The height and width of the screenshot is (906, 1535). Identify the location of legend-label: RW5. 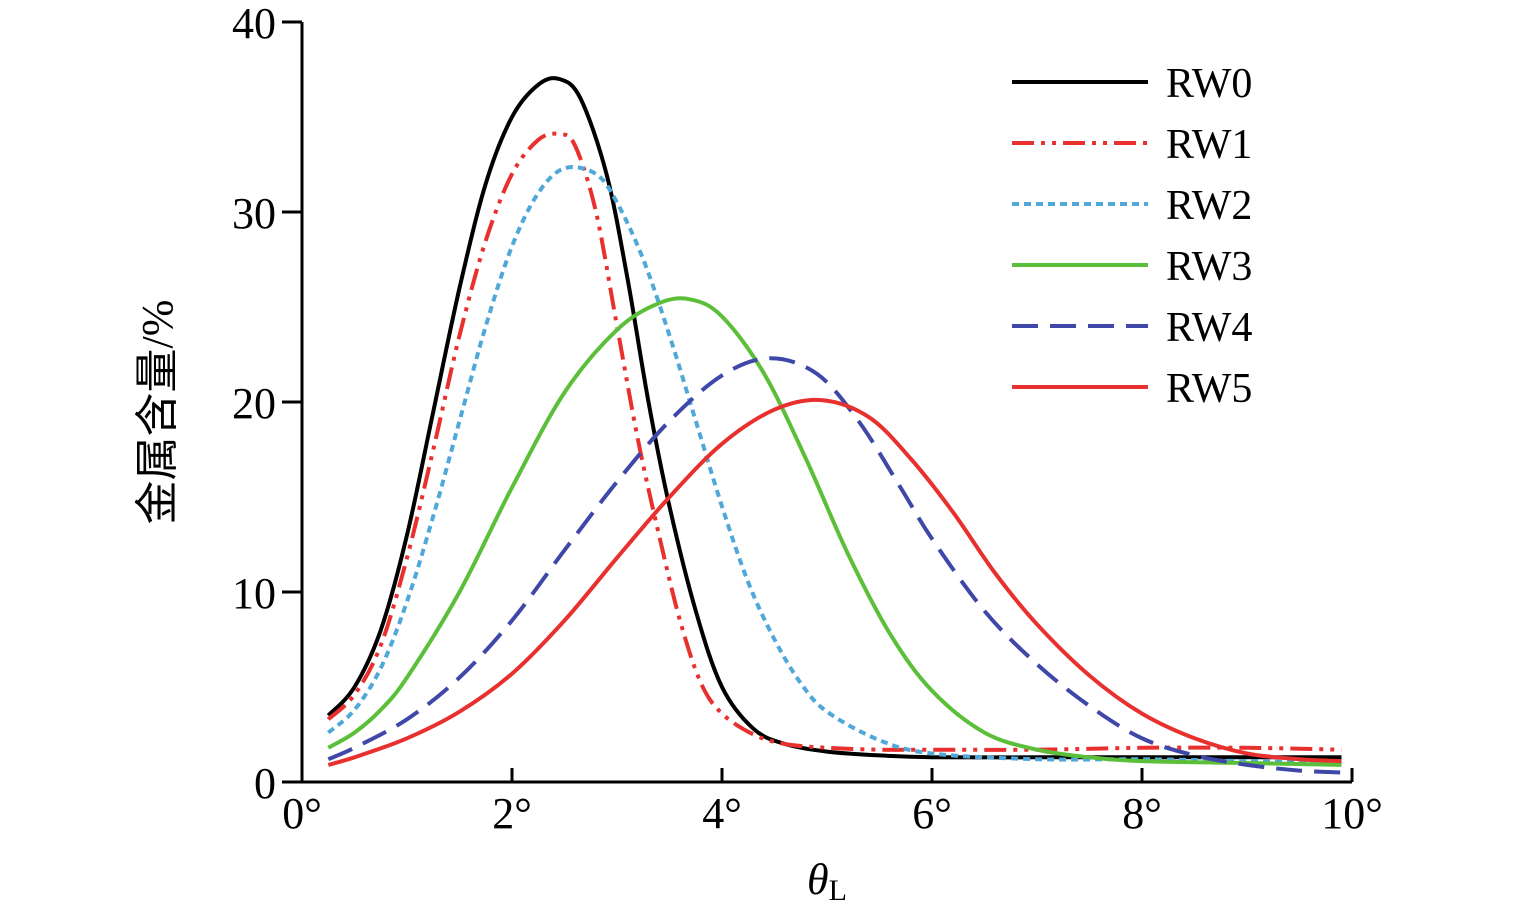
(1209, 389).